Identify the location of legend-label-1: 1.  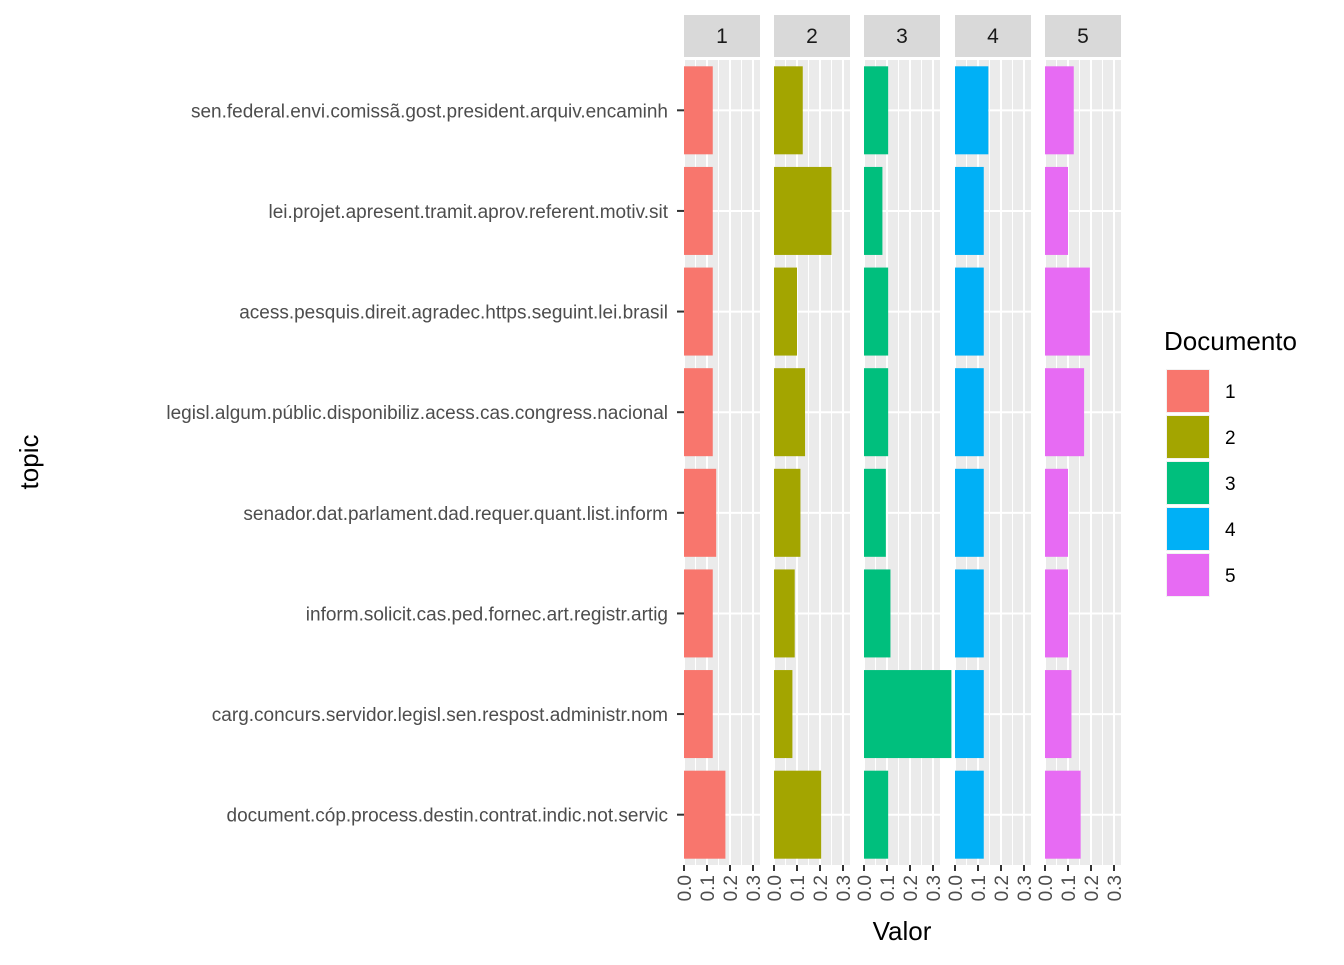
(1230, 392).